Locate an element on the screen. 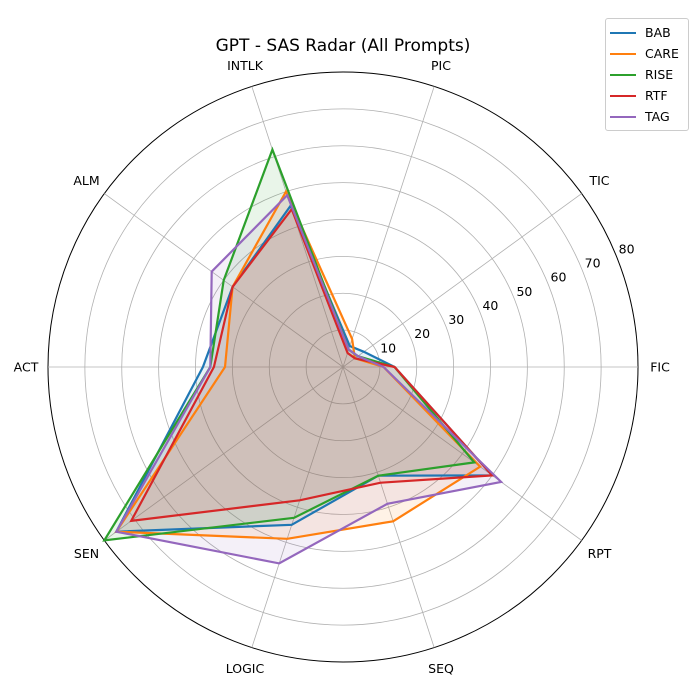 The image size is (700, 700). axis-label-alm: ALM is located at coordinates (86, 180).